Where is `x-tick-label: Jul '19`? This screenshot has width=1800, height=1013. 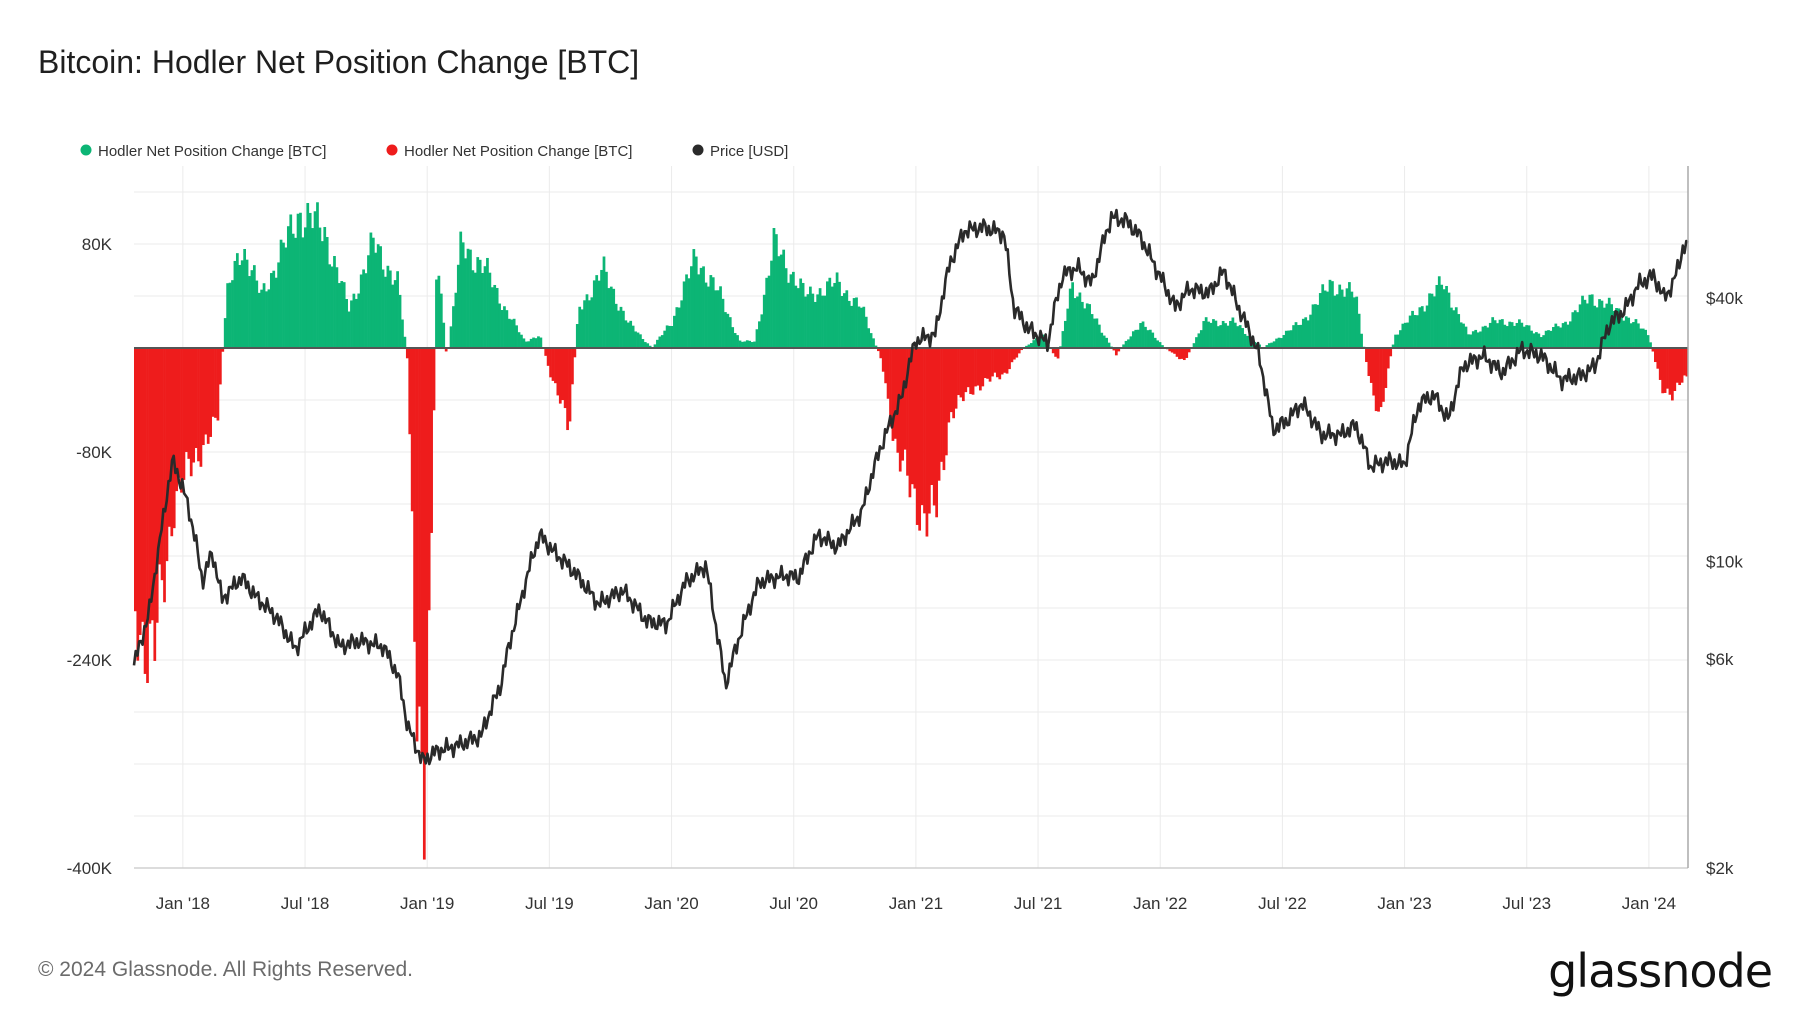 x-tick-label: Jul '19 is located at coordinates (549, 903).